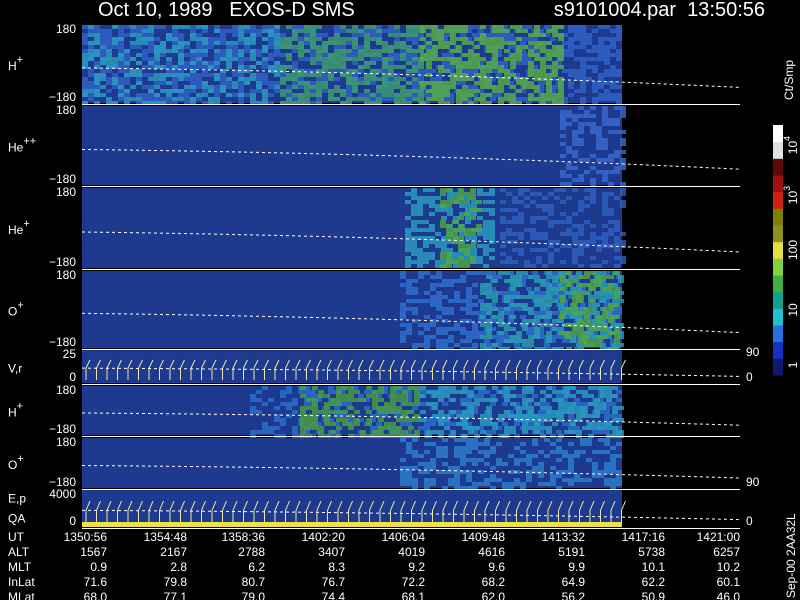  Describe the element at coordinates (778, 167) in the screenshot. I see `colorbar-cell` at that location.